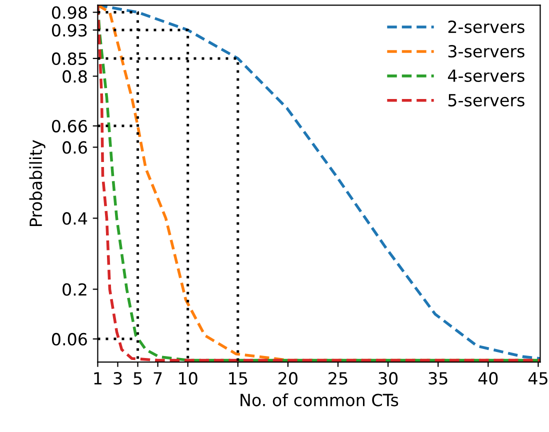  Describe the element at coordinates (74, 147) in the screenshot. I see `y-tick-label: 0.6` at that location.